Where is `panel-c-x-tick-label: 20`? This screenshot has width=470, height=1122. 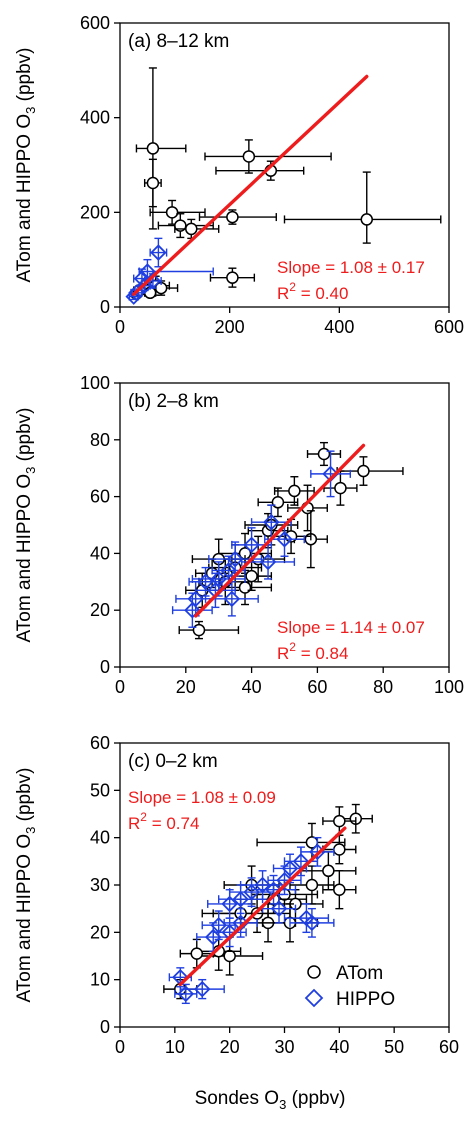
panel-c-x-tick-label: 20 is located at coordinates (230, 1047).